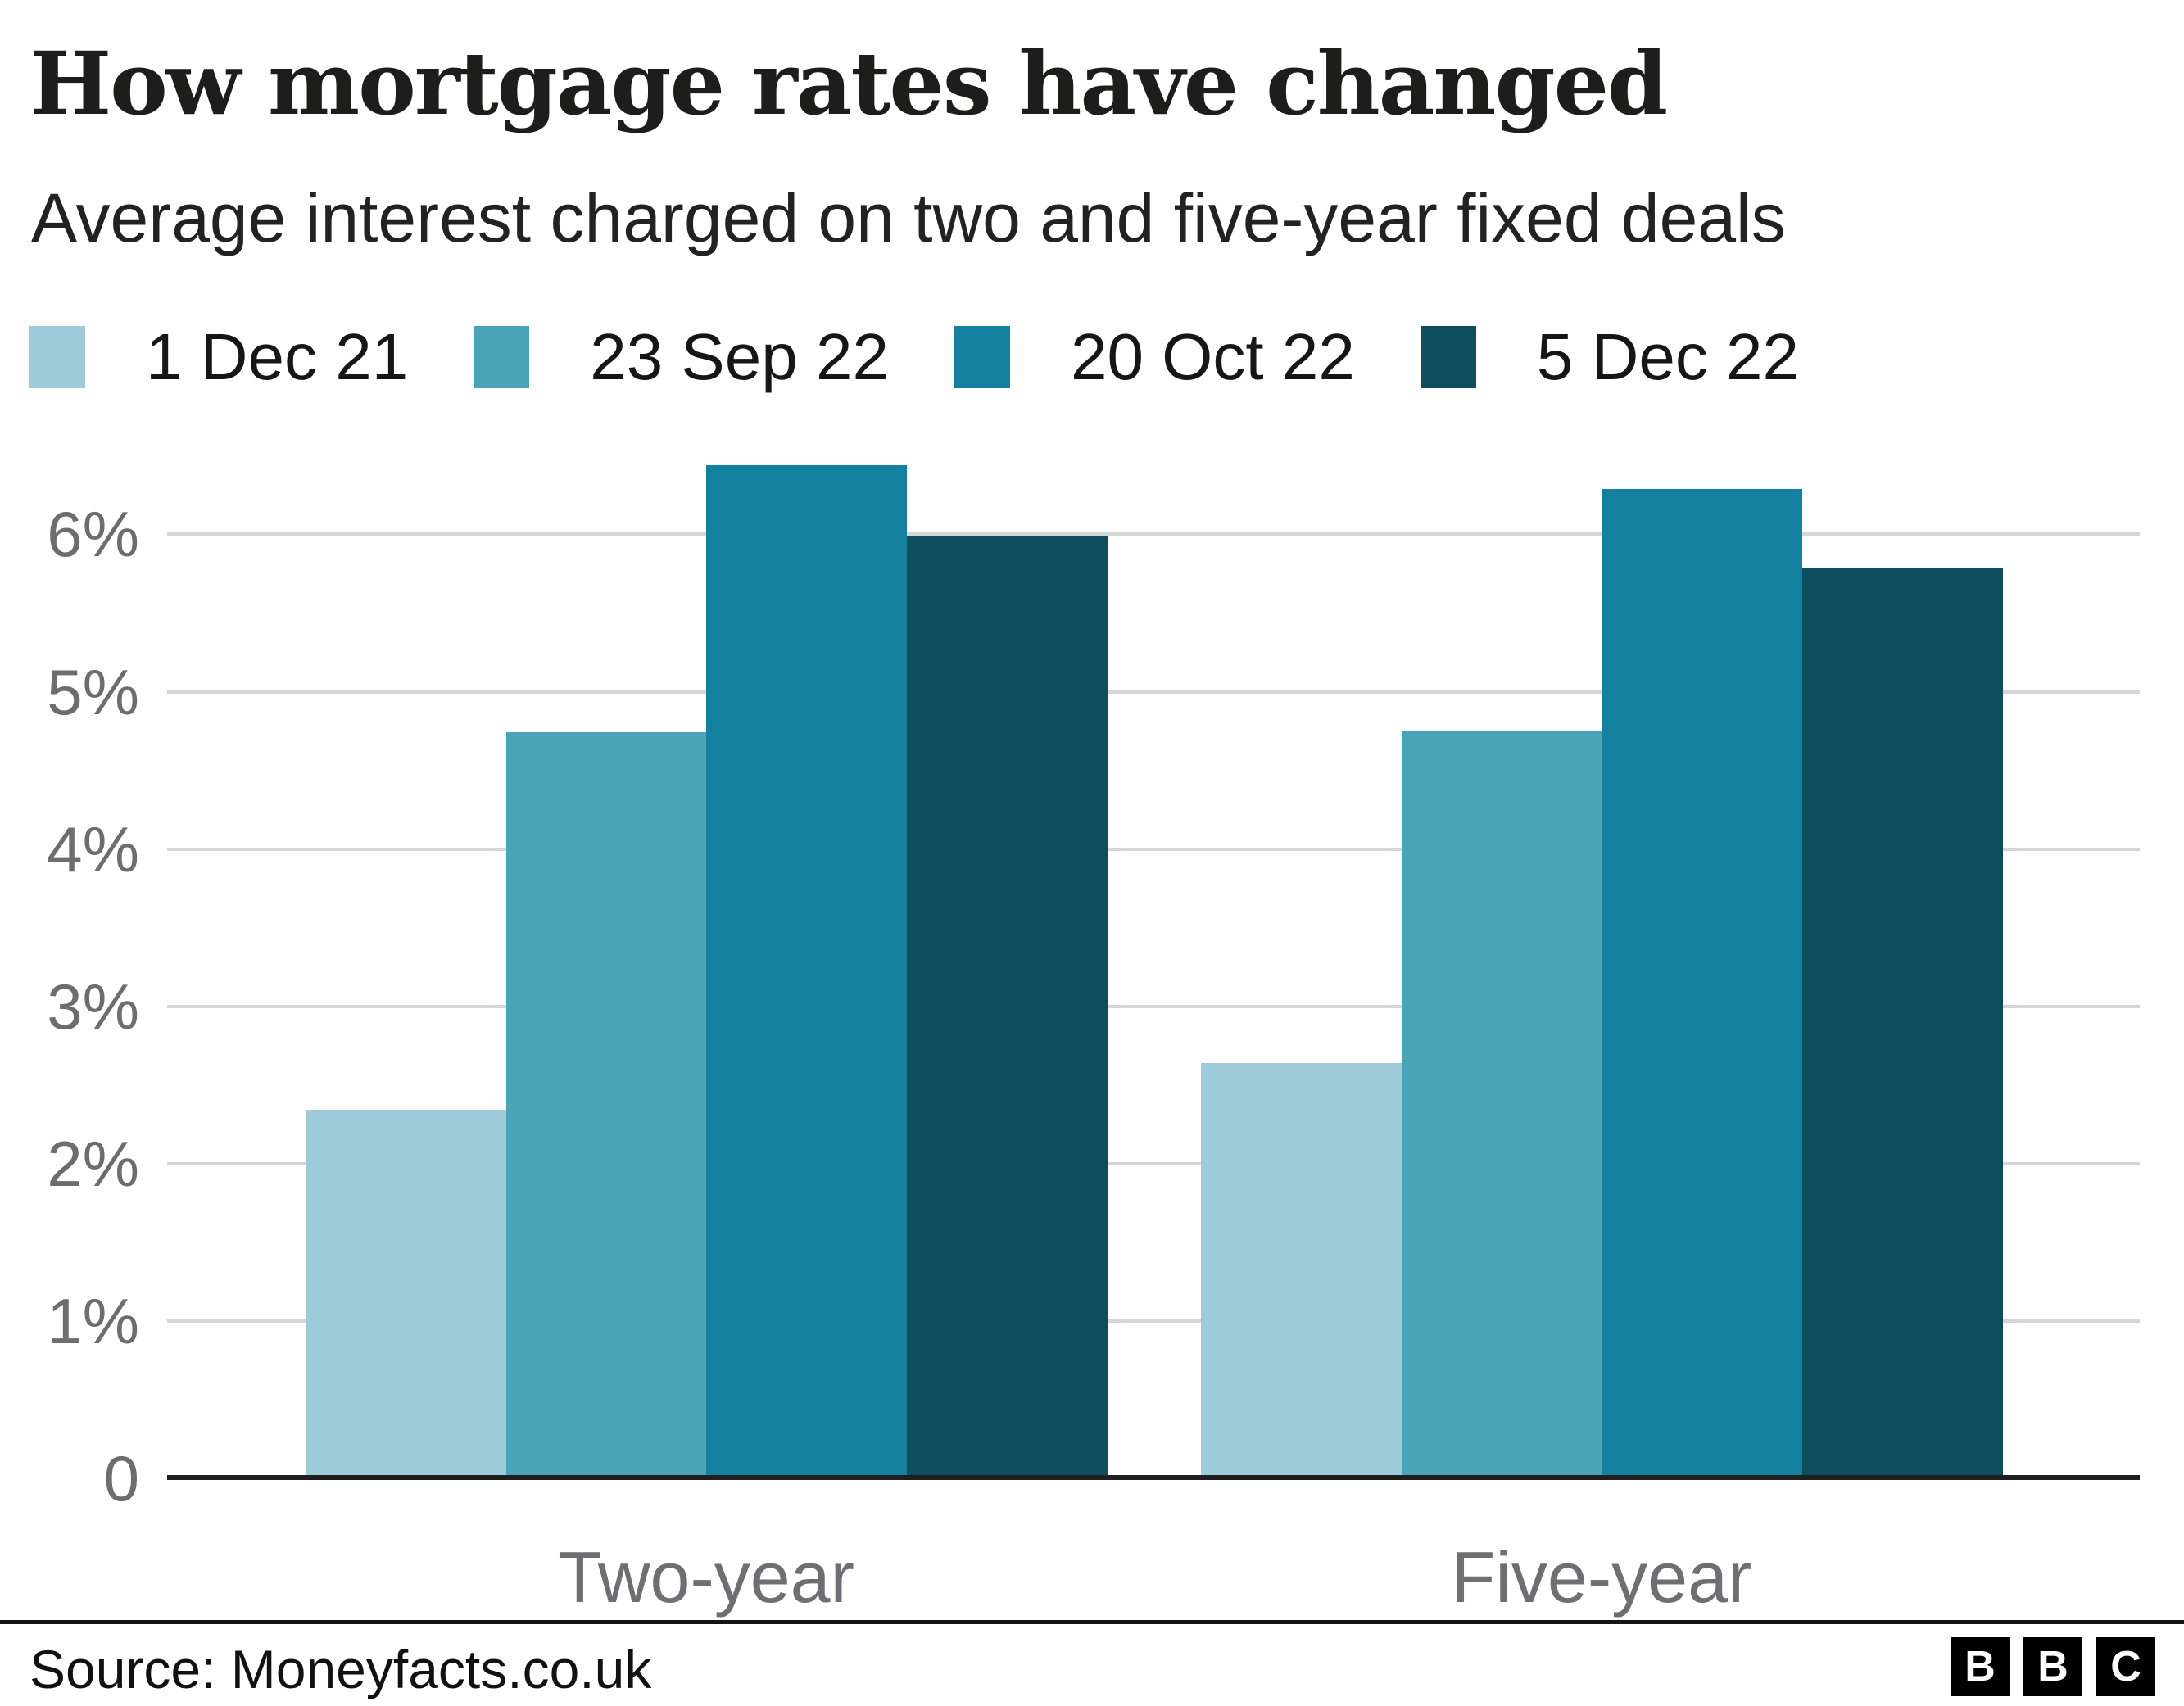 The image size is (2184, 1706). I want to click on bar-23-sep-22-two-year, so click(606, 1105).